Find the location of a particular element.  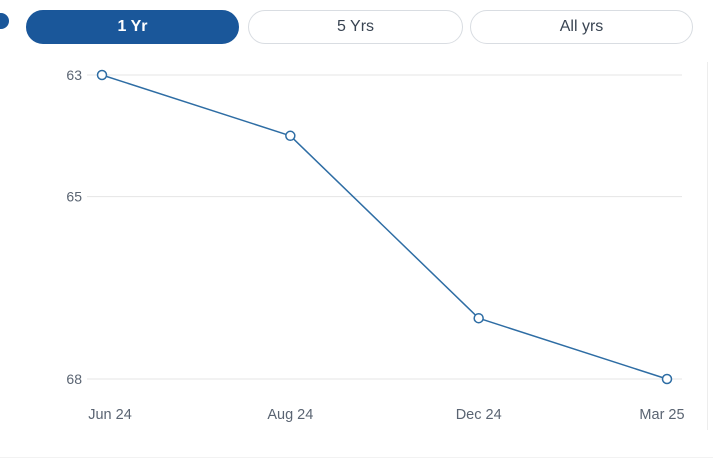

y-tick-label: 65 is located at coordinates (74, 197).